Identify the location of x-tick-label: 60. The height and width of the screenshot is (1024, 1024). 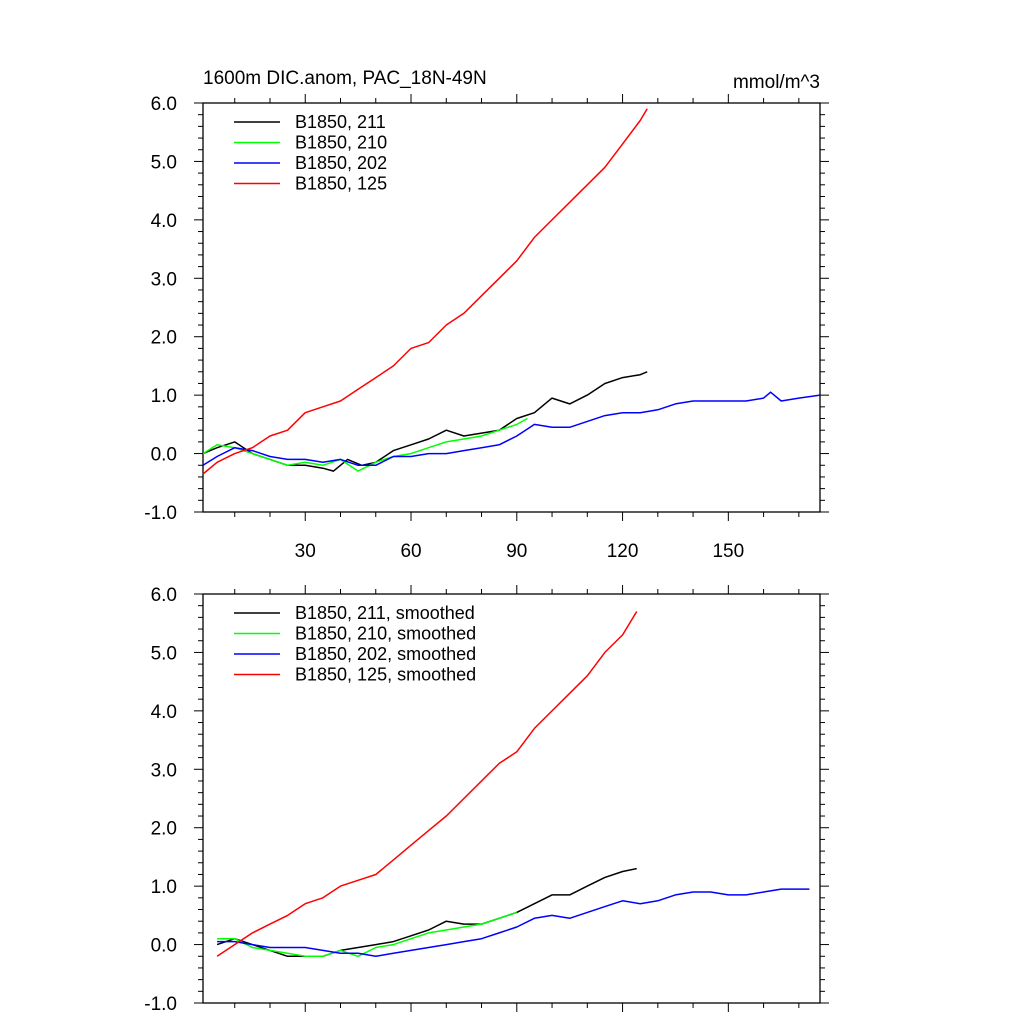
(410, 551).